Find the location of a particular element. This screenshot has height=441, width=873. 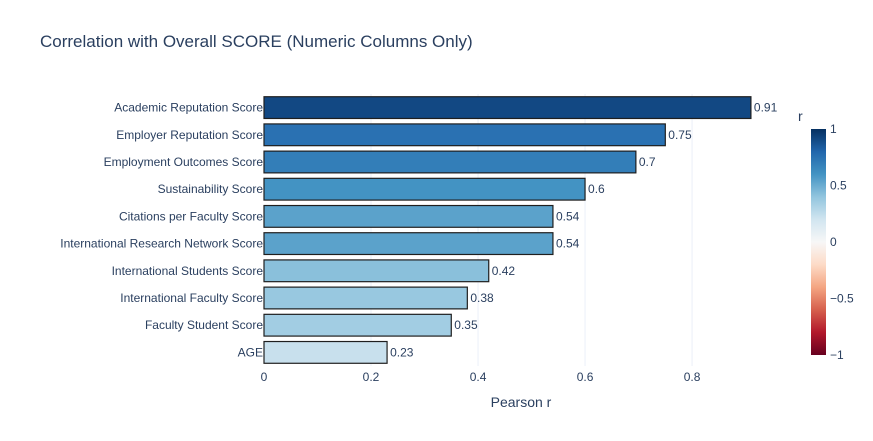

colorbar-tick-label: −1 is located at coordinates (837, 355).